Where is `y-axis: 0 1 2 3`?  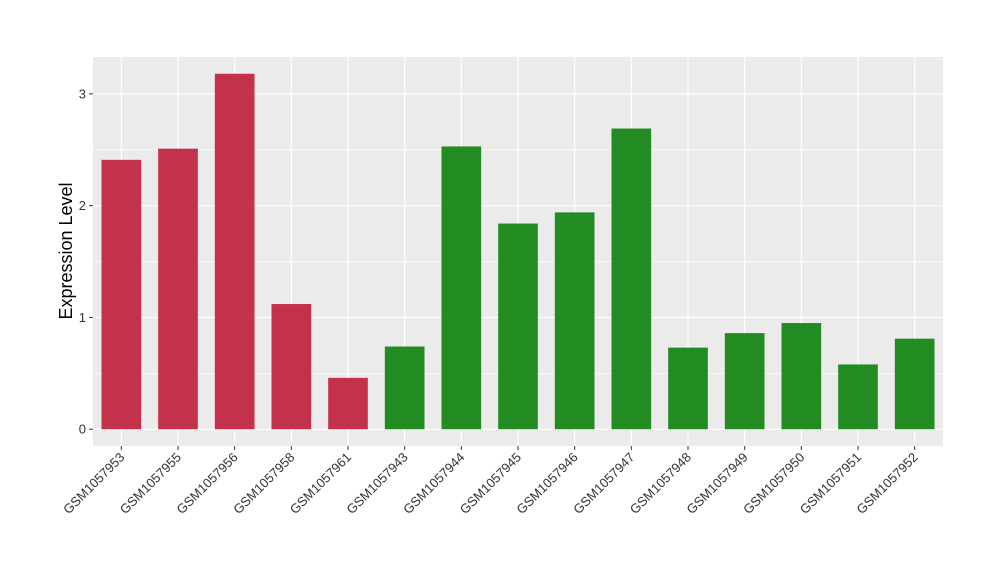 y-axis: 0 1 2 3 is located at coordinates (86, 261).